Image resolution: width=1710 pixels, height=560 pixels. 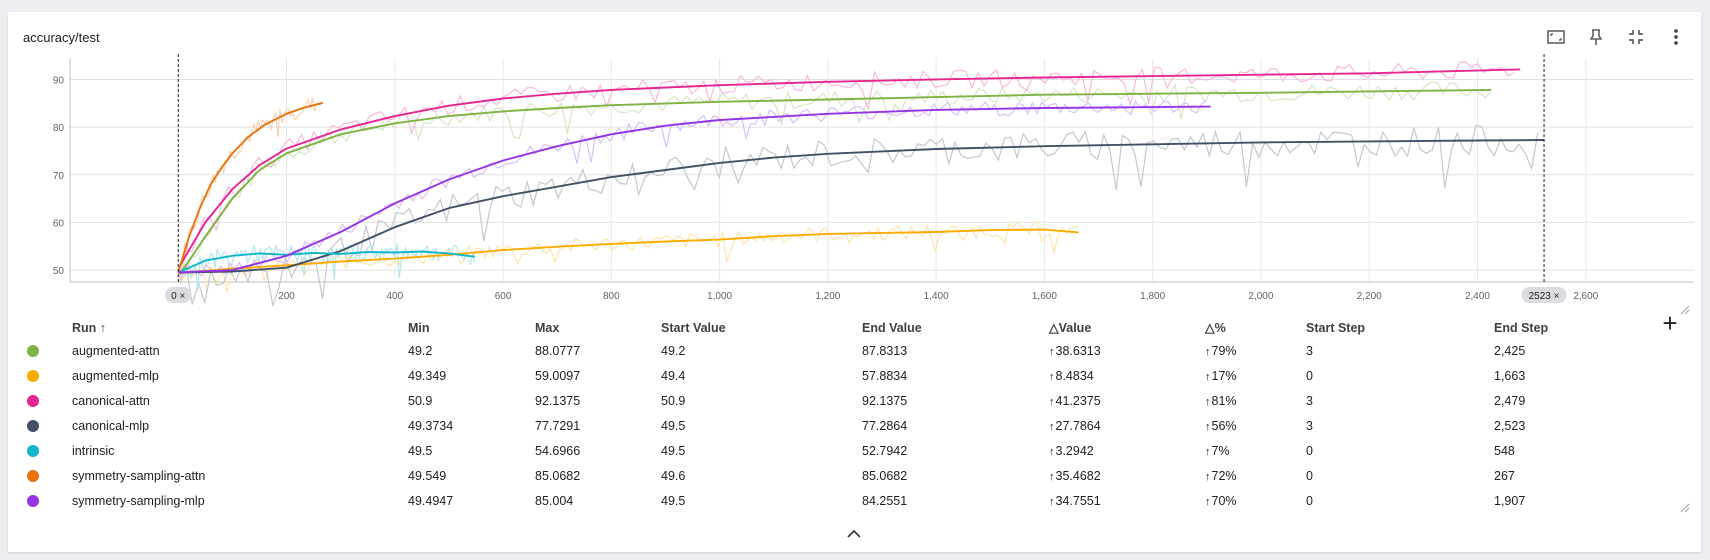 I want to click on cell-start-value: 50.9, so click(x=673, y=401).